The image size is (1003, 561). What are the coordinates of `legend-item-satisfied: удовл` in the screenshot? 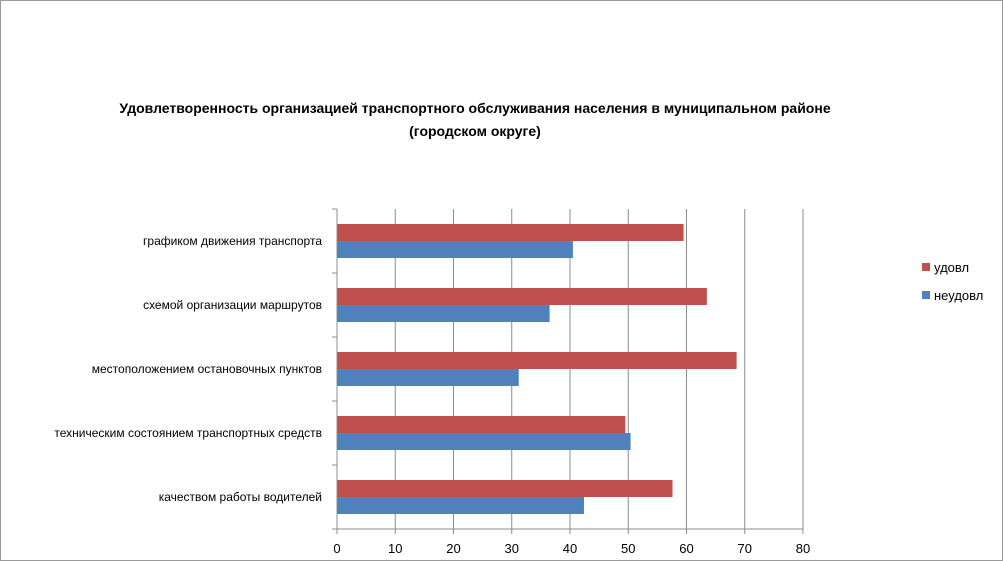 It's located at (952, 267).